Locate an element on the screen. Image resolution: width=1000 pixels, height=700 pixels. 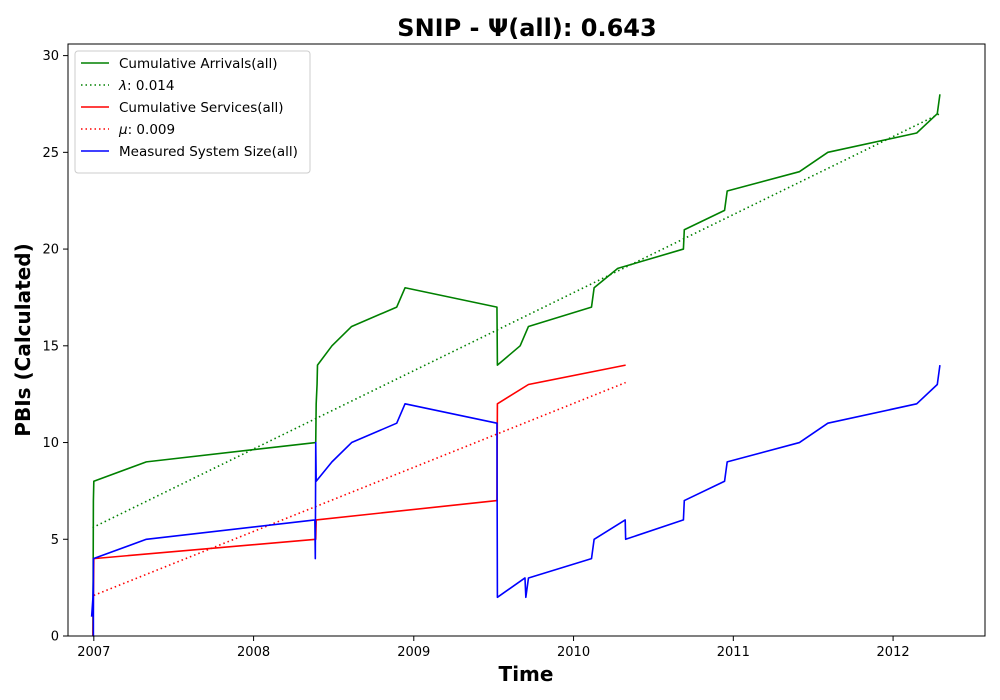
x-tick-label: 2012 is located at coordinates (893, 652).